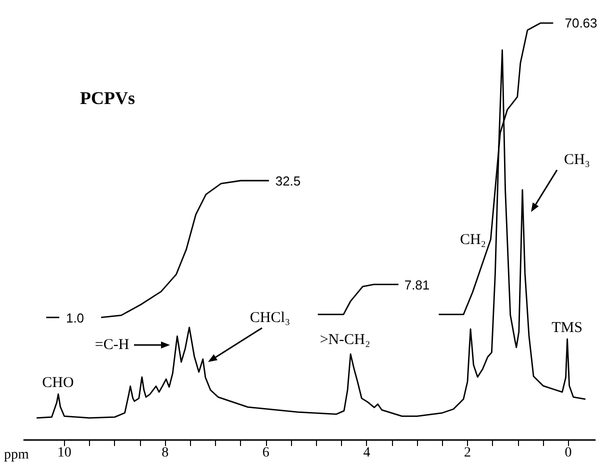 This screenshot has height=472, width=605. I want to click on annotation: 1.0, so click(75, 318).